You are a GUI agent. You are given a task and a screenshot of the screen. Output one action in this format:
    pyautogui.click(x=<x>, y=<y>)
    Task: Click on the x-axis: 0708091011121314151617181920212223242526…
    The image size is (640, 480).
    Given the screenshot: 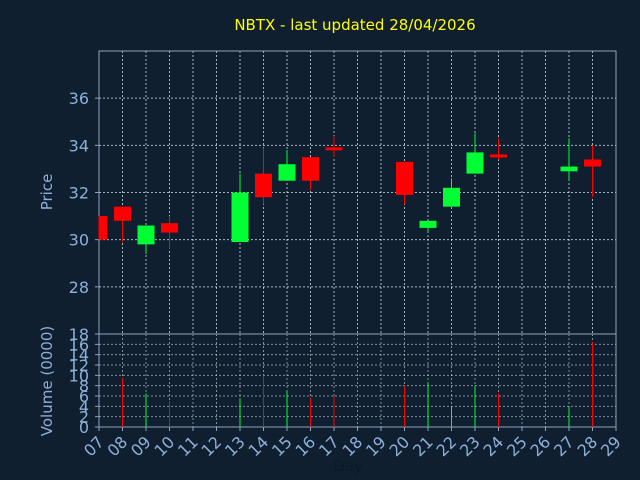 What is the action you would take?
    pyautogui.click(x=352, y=443)
    